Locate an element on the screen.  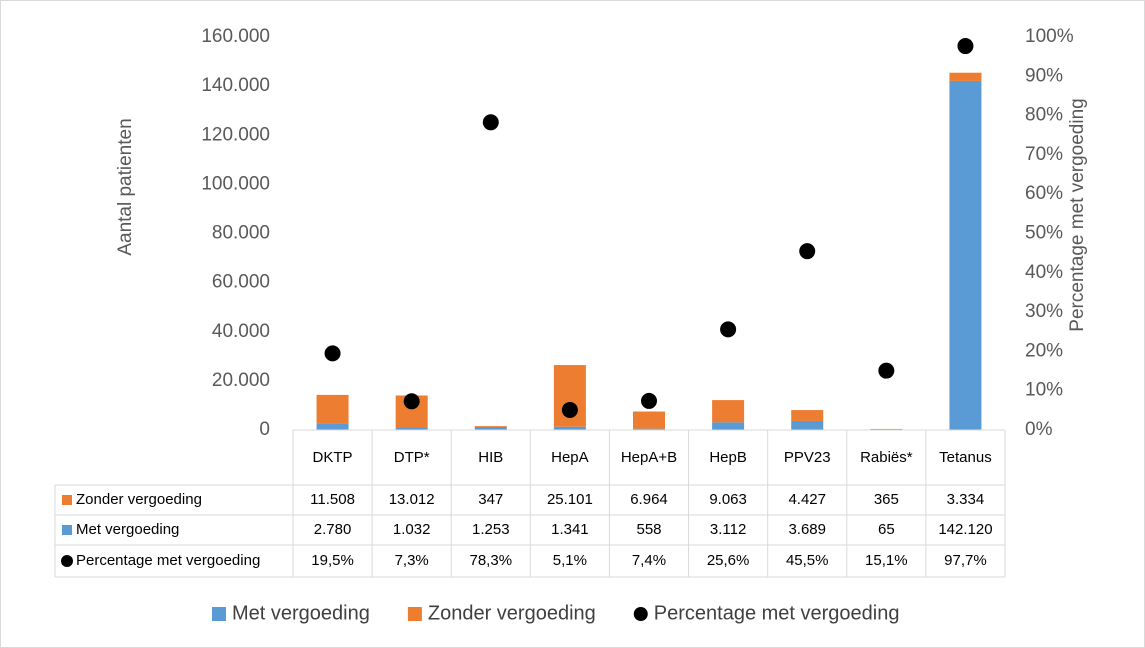
legend-label: Zonder vergoeding is located at coordinates (512, 613).